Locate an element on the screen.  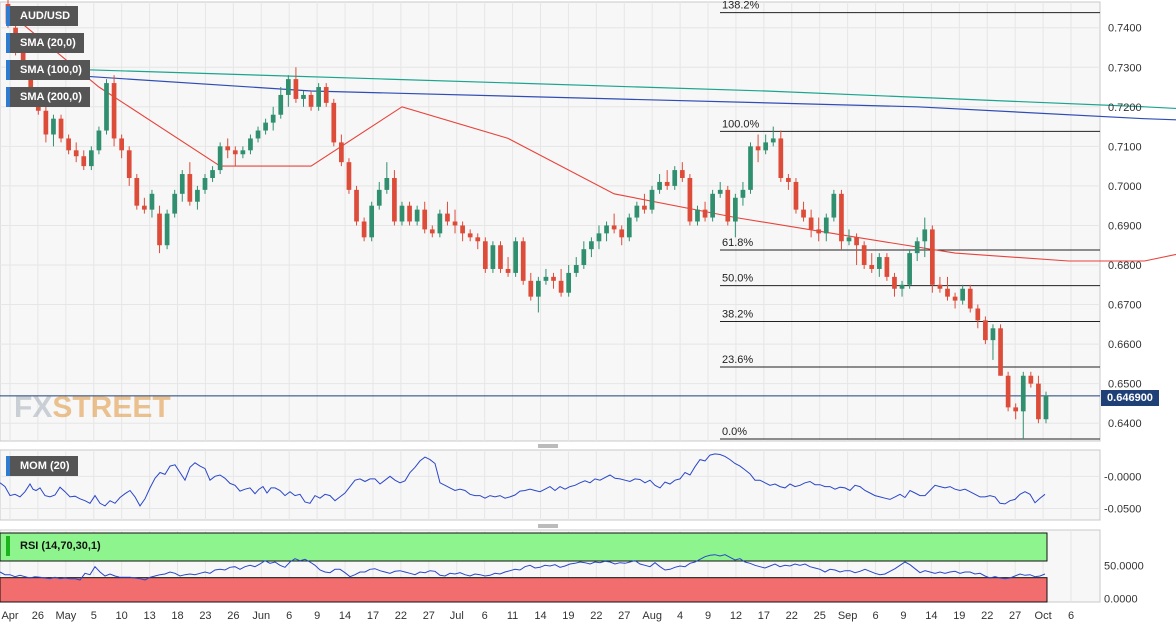
rsi-oversold-zone is located at coordinates (524, 590).